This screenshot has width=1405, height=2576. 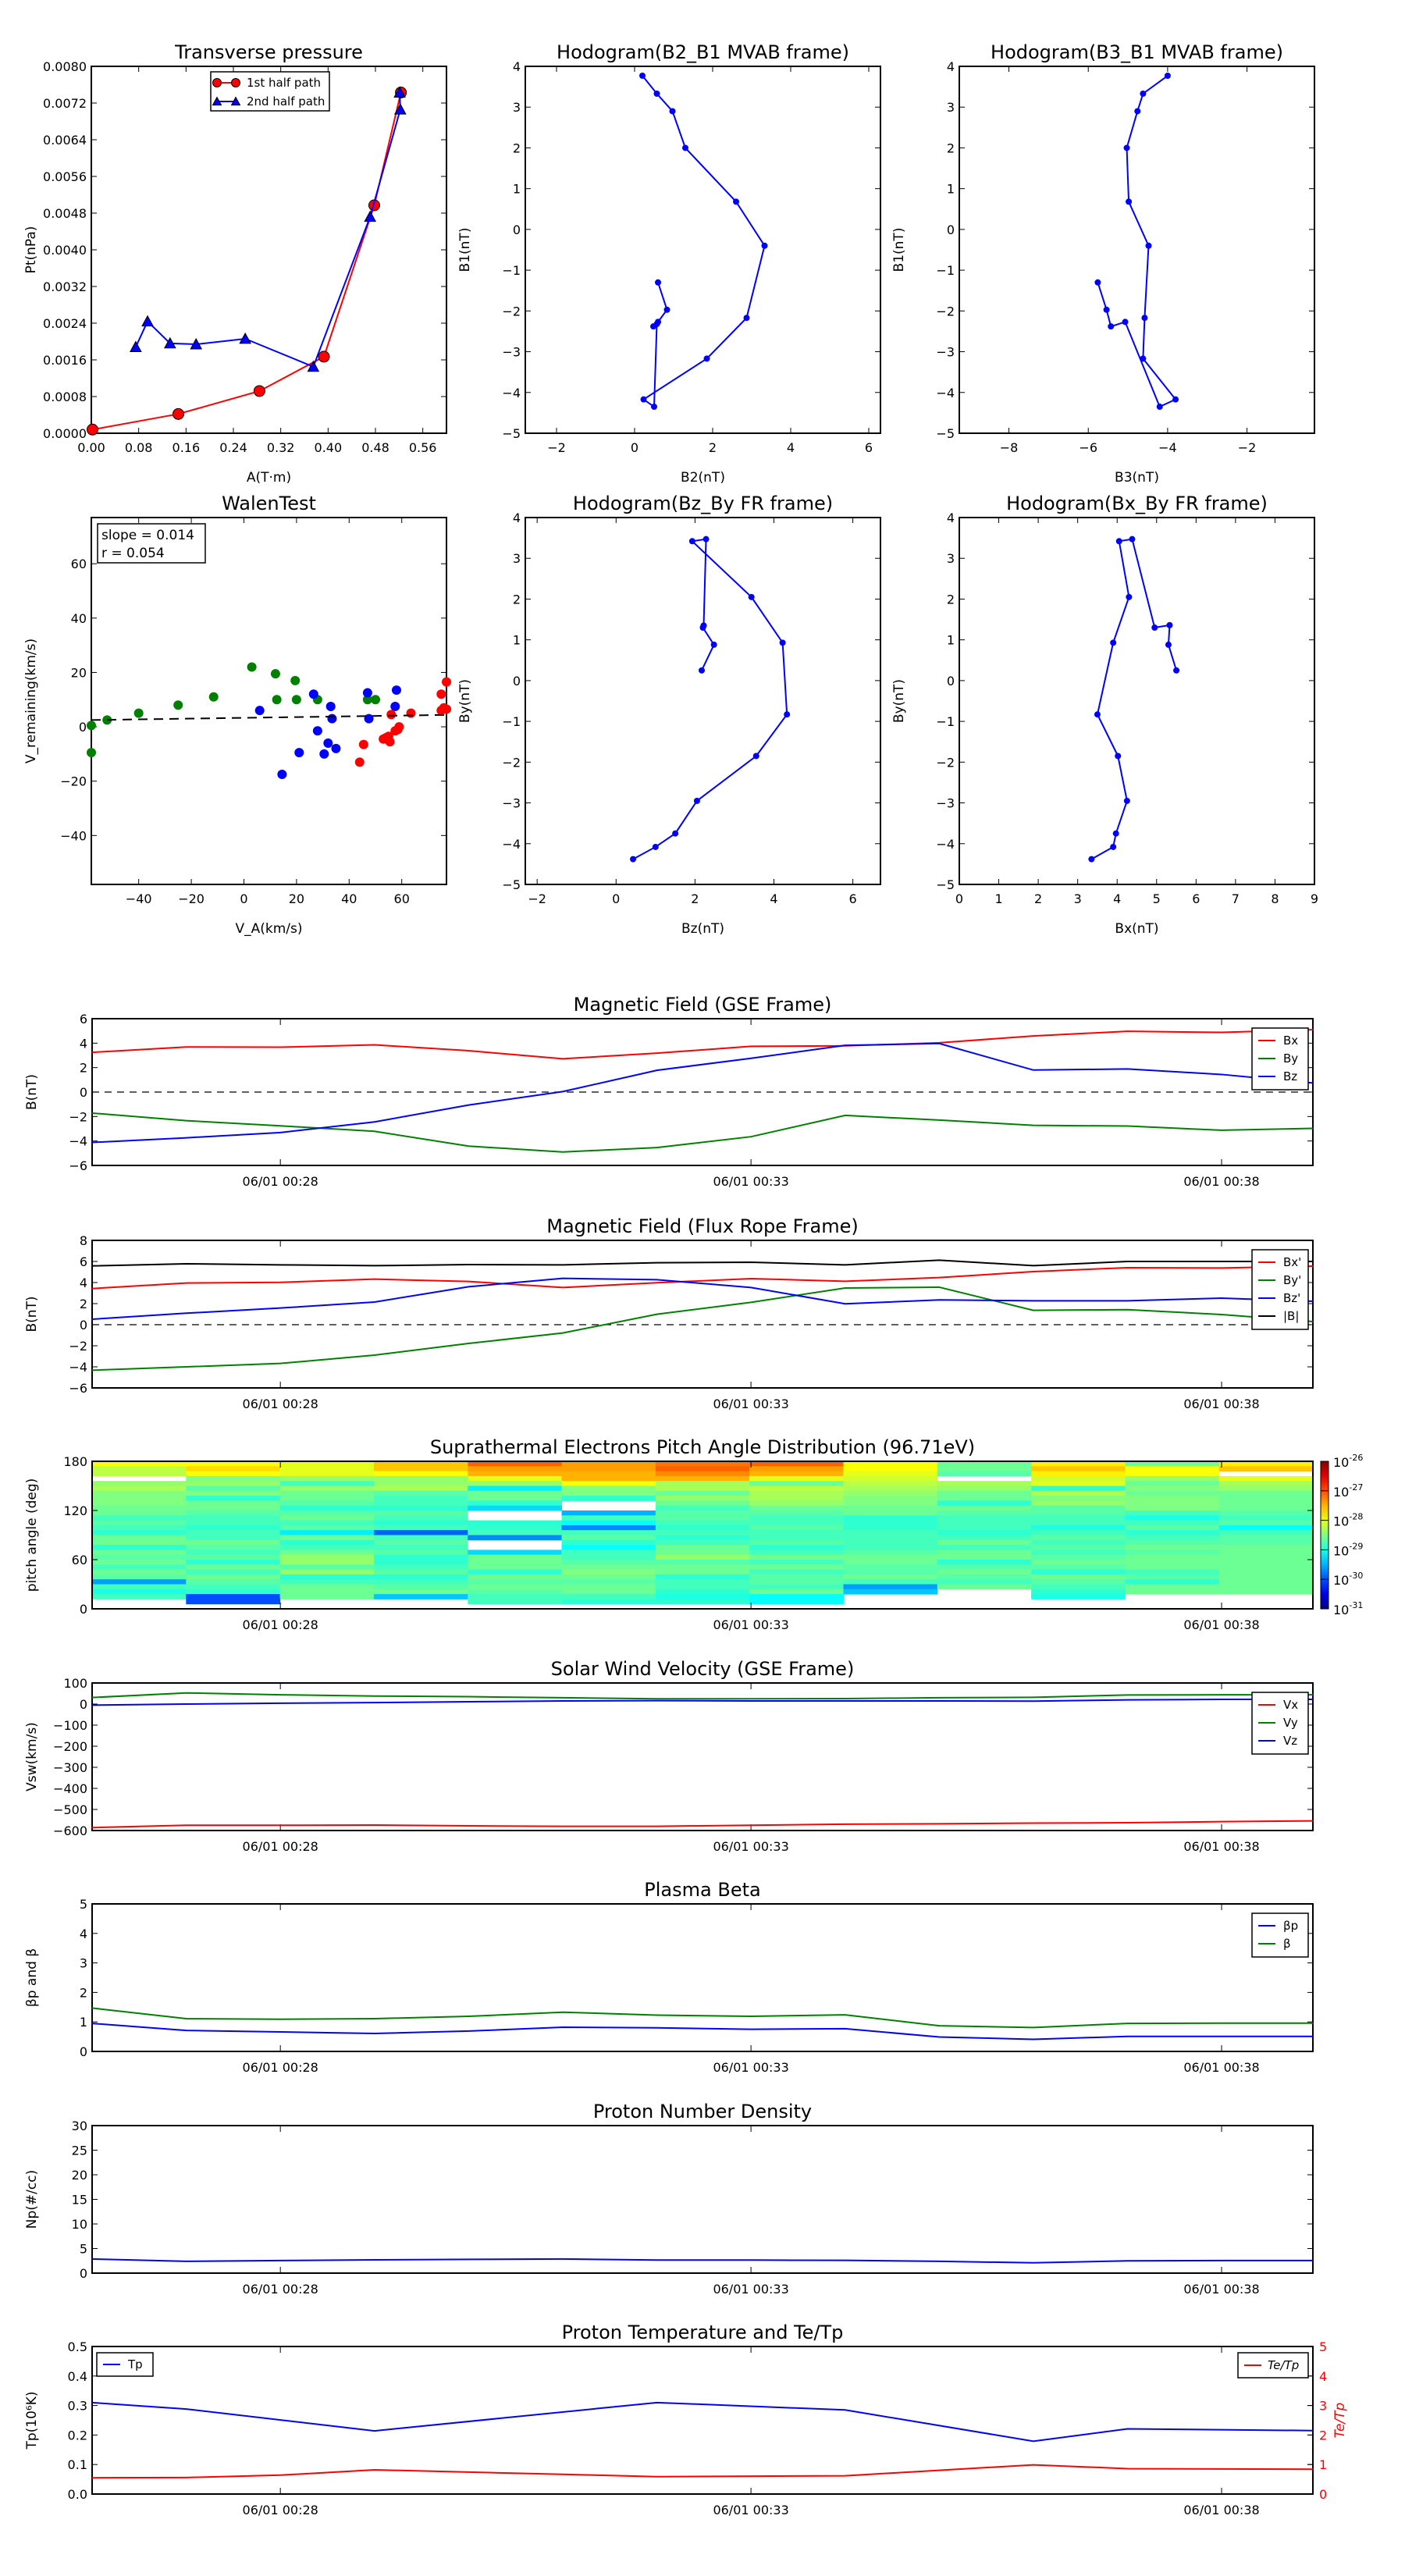 What do you see at coordinates (556, 447) in the screenshot?
I see `x-tick-label: −2` at bounding box center [556, 447].